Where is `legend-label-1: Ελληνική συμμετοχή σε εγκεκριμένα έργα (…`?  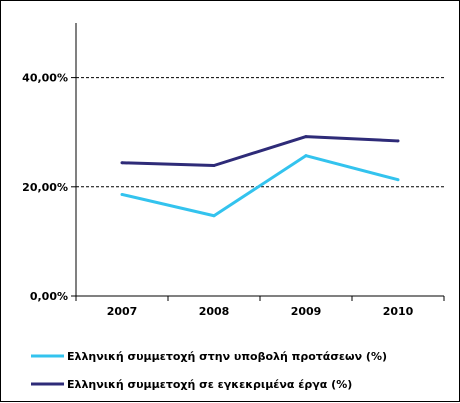
legend-label-1: Ελληνική συμμετοχή σε εγκεκριμένα έργα (… is located at coordinates (209, 384).